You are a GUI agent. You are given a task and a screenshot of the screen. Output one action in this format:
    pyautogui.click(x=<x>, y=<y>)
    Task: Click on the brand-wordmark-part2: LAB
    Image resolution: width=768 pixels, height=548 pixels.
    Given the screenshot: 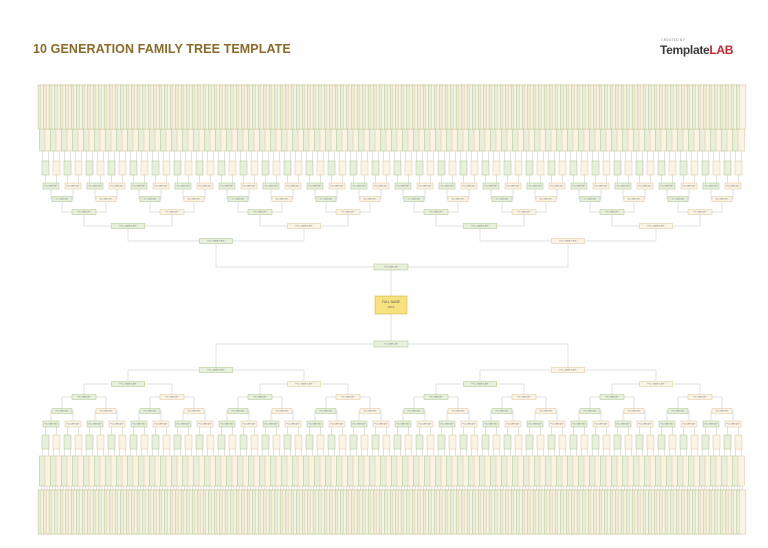 What is the action you would take?
    pyautogui.click(x=721, y=50)
    